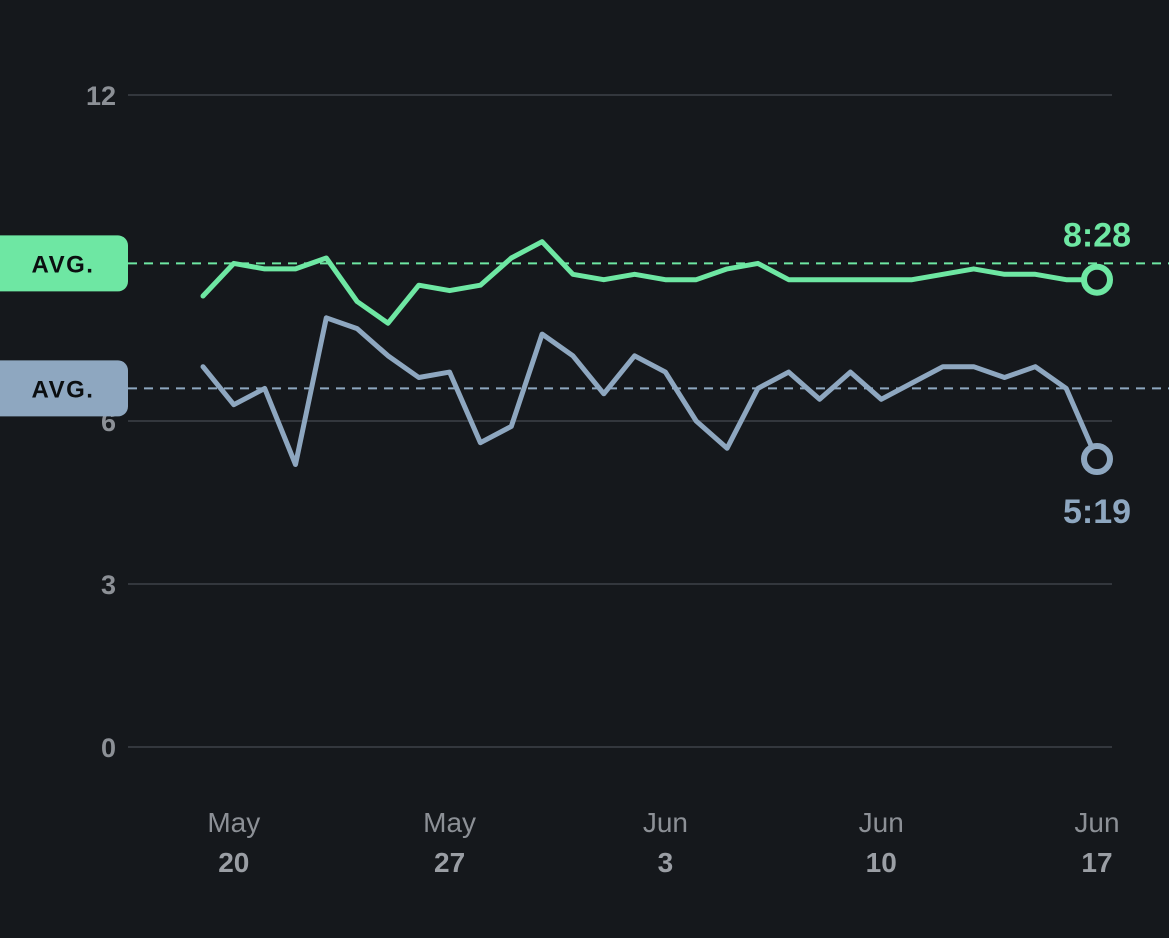 The height and width of the screenshot is (938, 1169). Describe the element at coordinates (101, 96) in the screenshot. I see `y-tick-label-12: 12` at that location.